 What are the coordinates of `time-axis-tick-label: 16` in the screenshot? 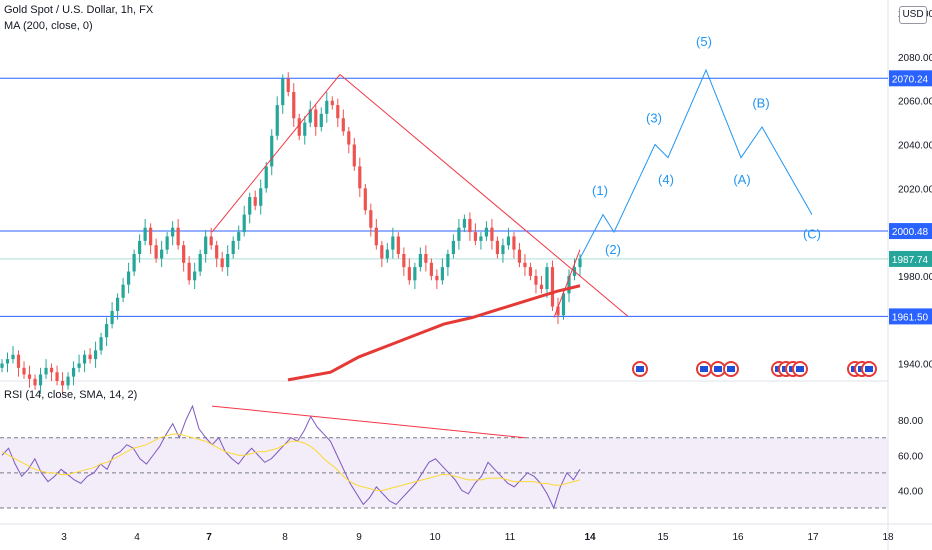 It's located at (738, 537).